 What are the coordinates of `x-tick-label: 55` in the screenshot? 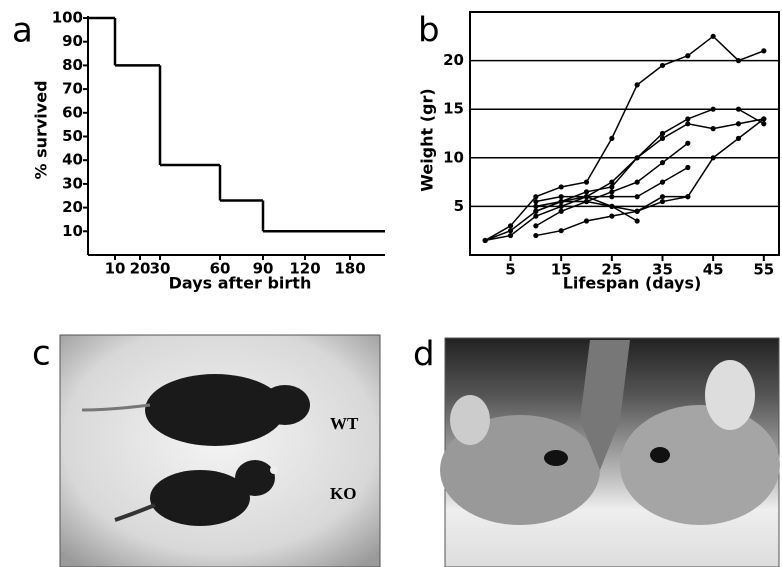 It's located at (763, 270).